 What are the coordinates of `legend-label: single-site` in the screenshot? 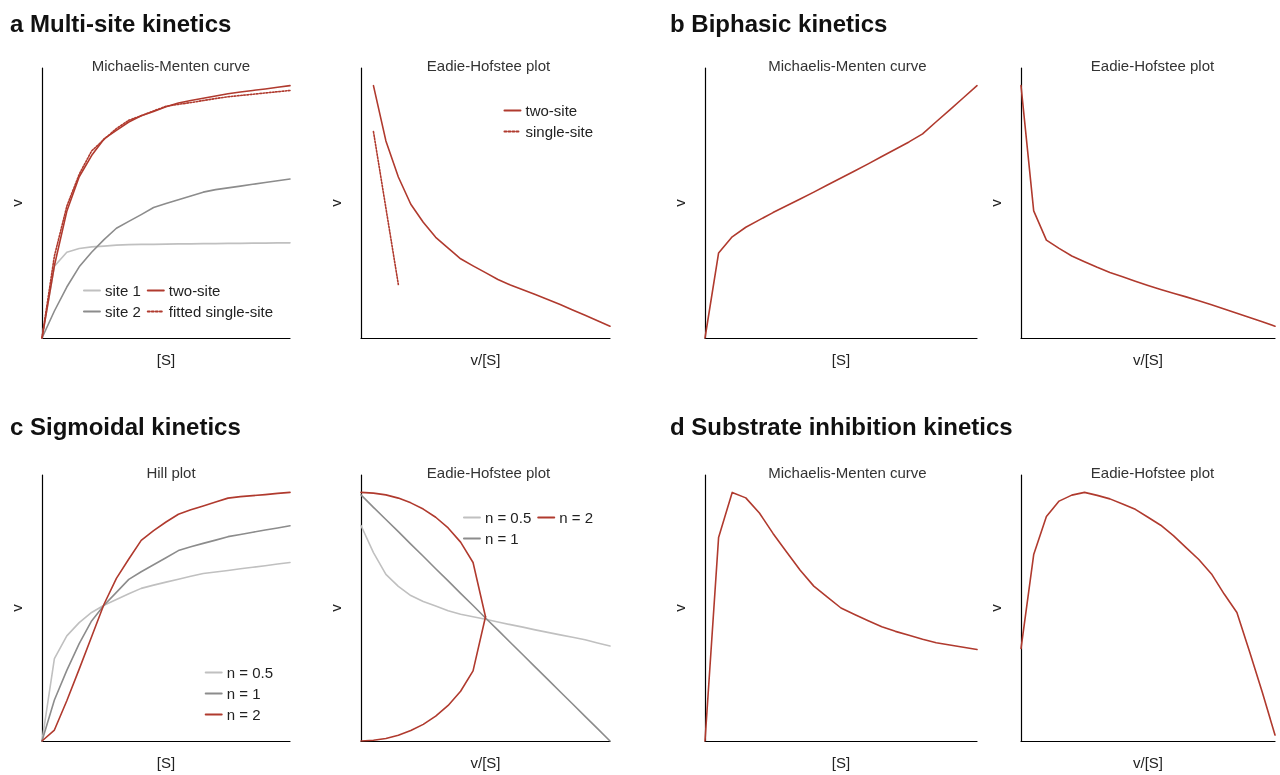 It's located at (559, 131).